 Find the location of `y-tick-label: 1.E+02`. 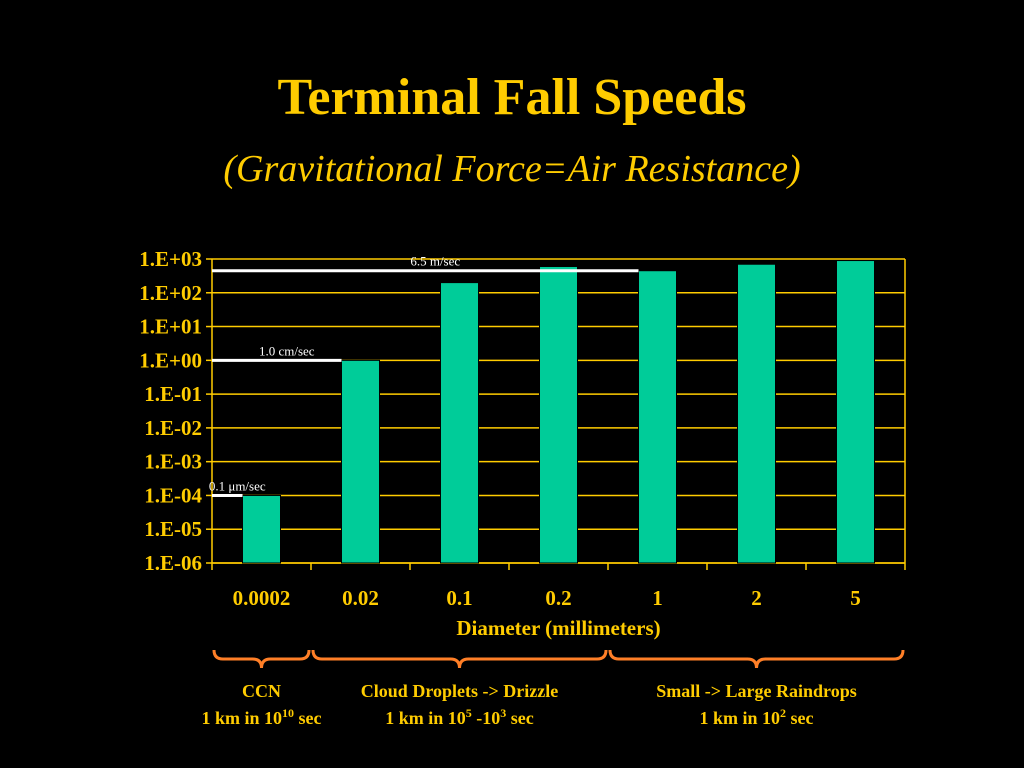

y-tick-label: 1.E+02 is located at coordinates (170, 293).